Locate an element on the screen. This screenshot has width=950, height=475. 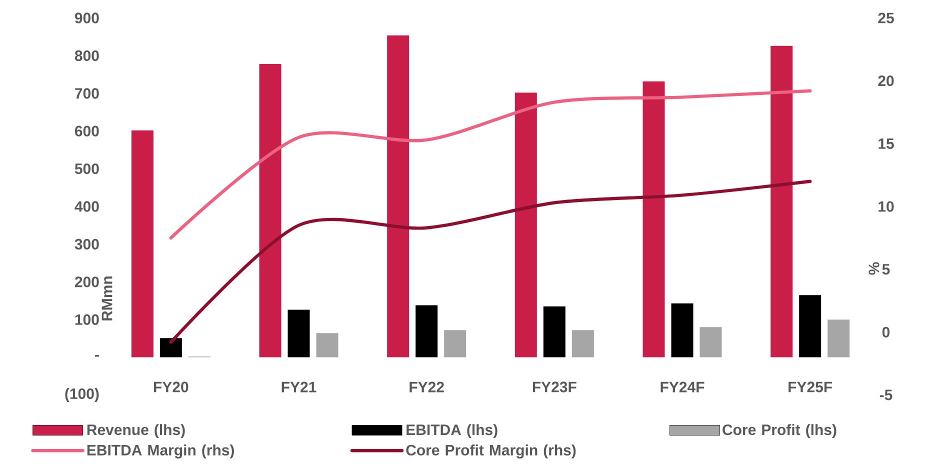
legend-label: Core Profit (lhs) is located at coordinates (779, 431).